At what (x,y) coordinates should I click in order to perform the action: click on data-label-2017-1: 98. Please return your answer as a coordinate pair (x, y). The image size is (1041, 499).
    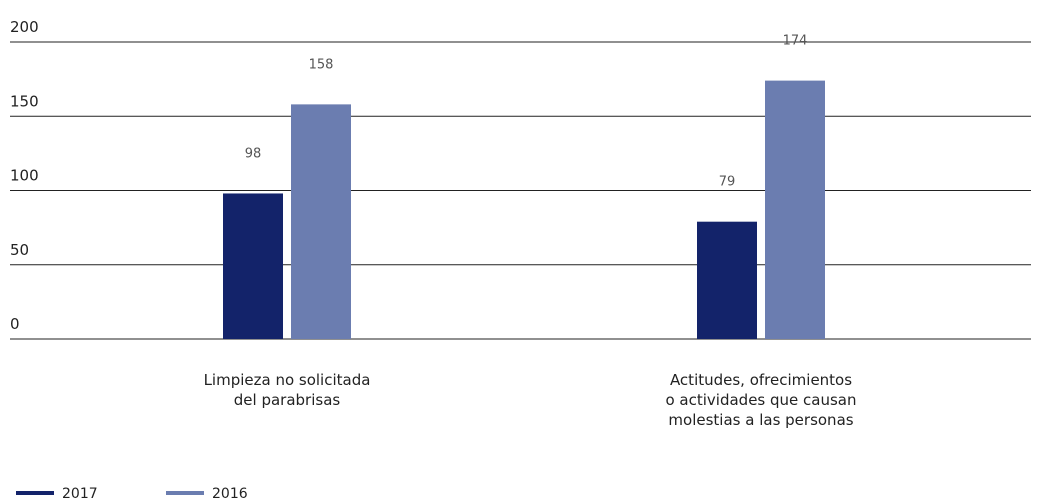
    Looking at the image, I should click on (253, 153).